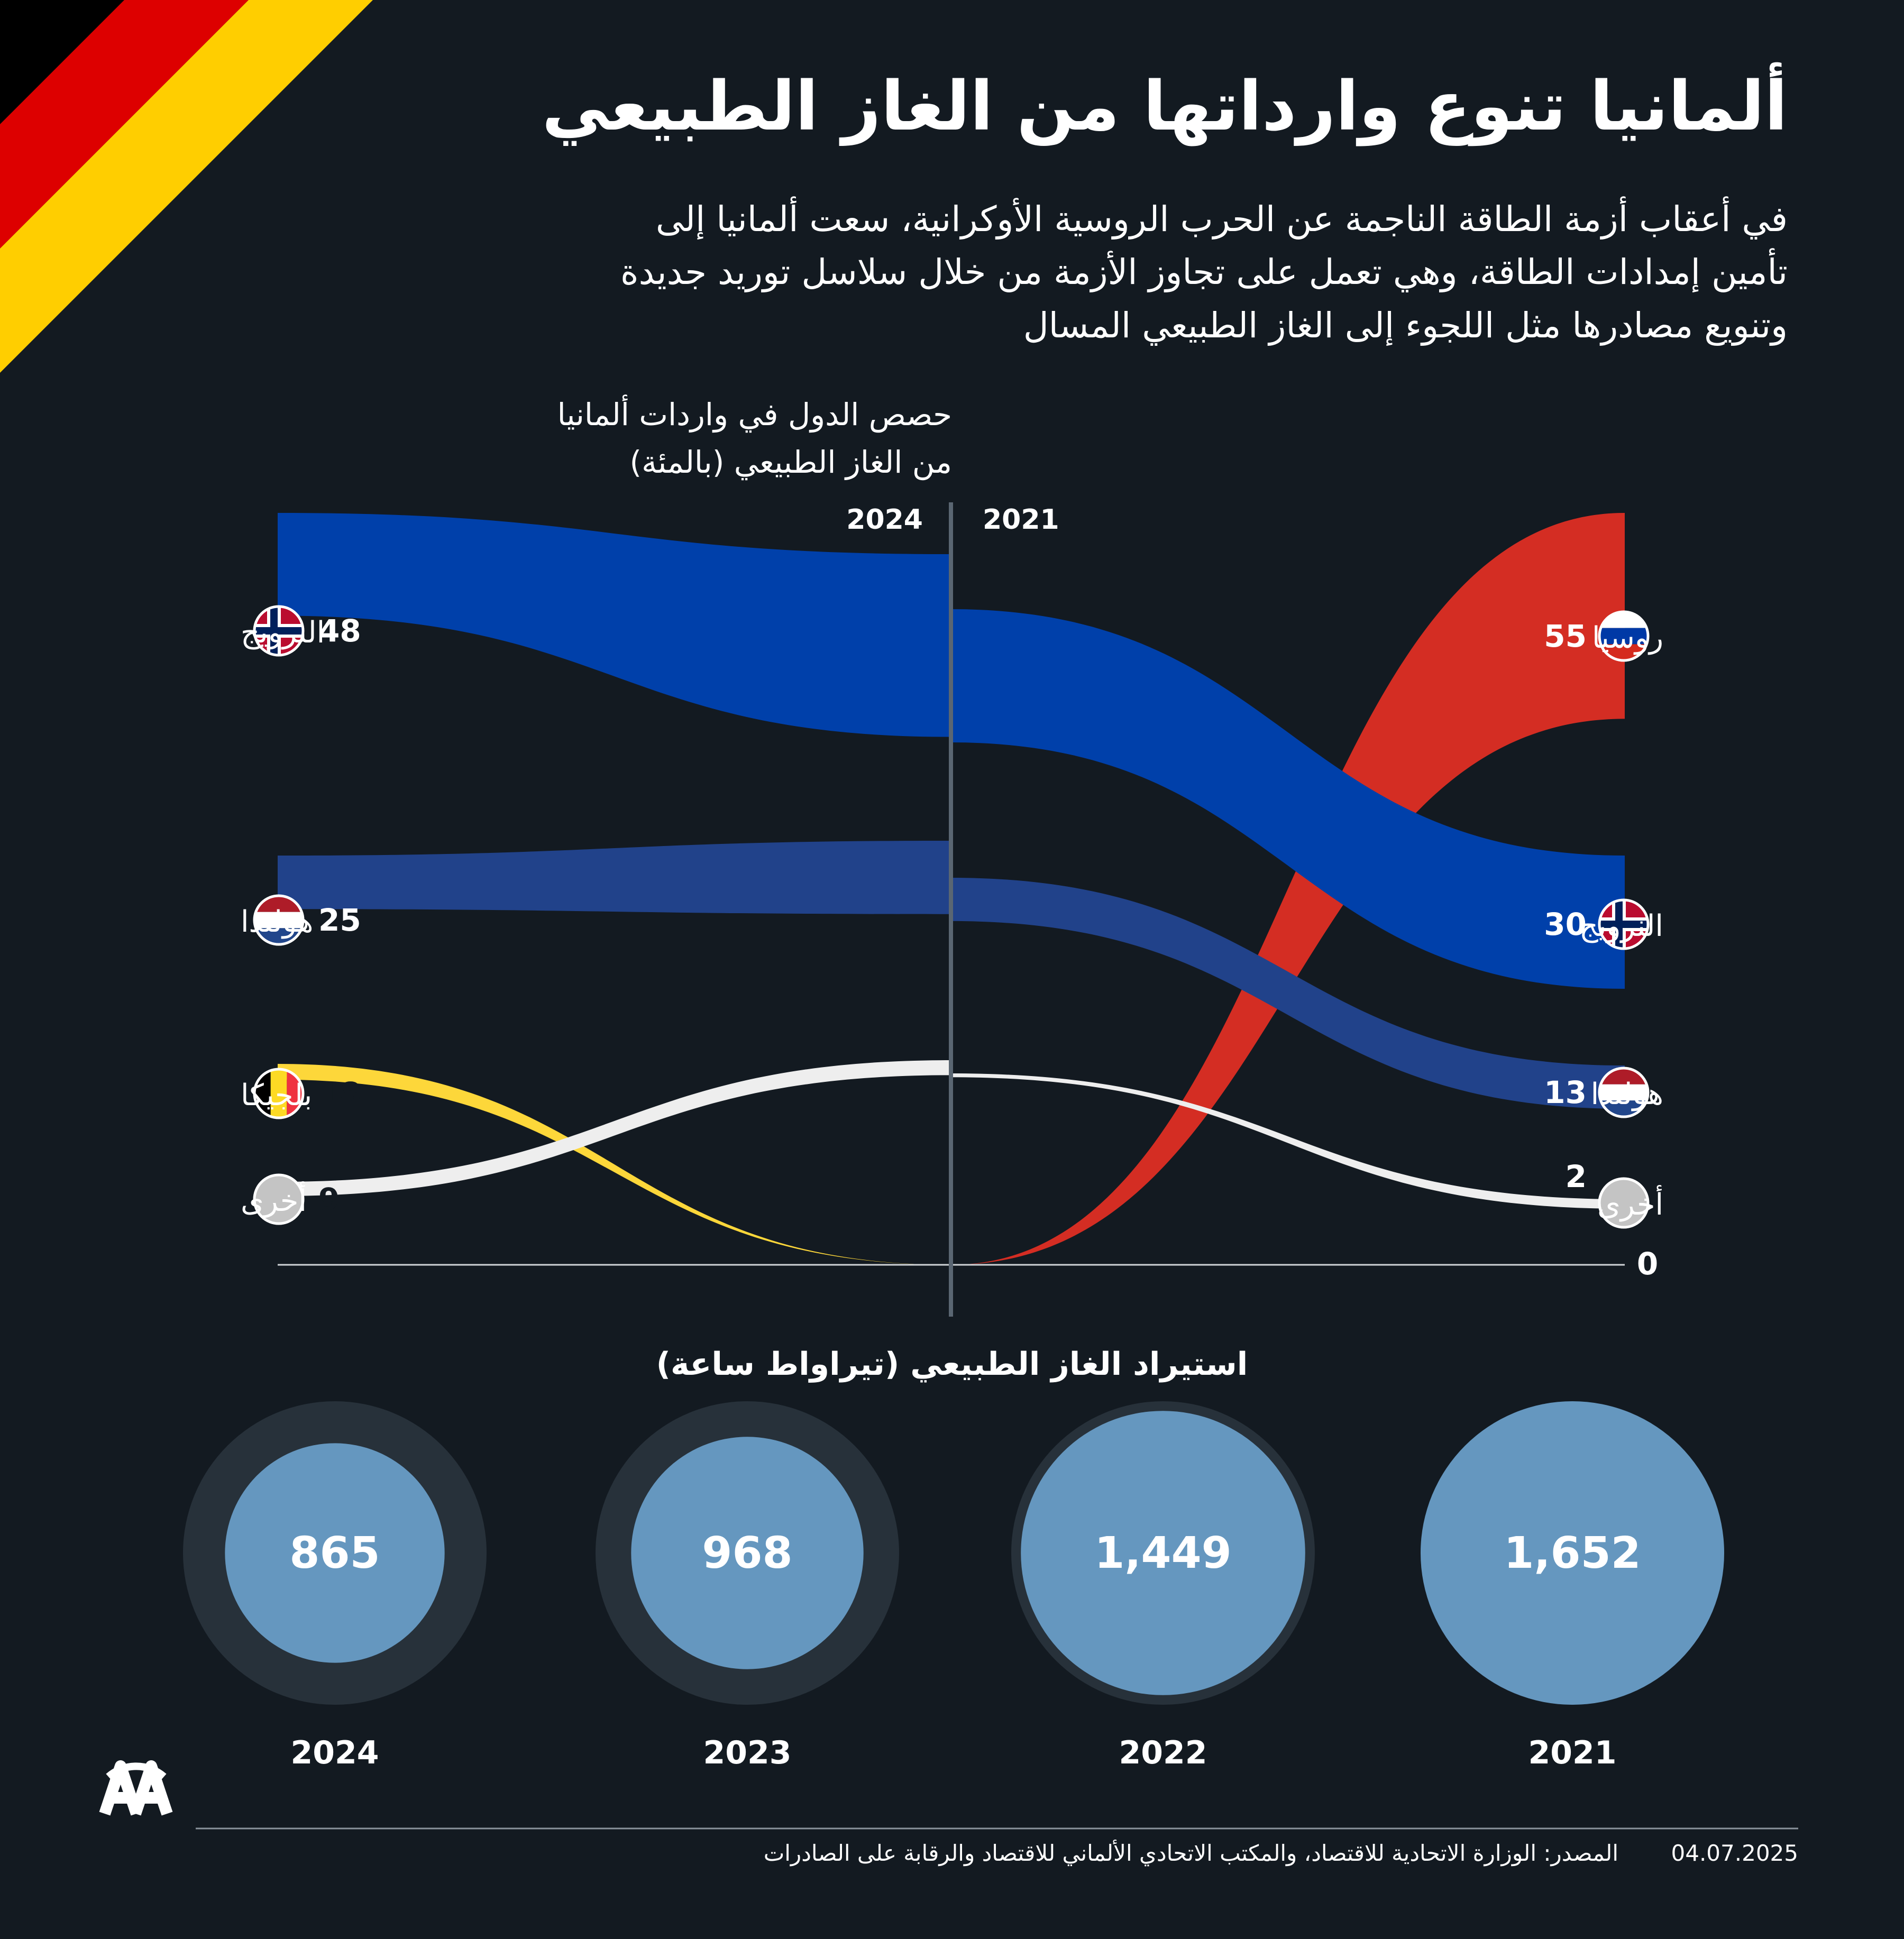  I want to click on right-grey-dot-ring, so click(1624, 1203).